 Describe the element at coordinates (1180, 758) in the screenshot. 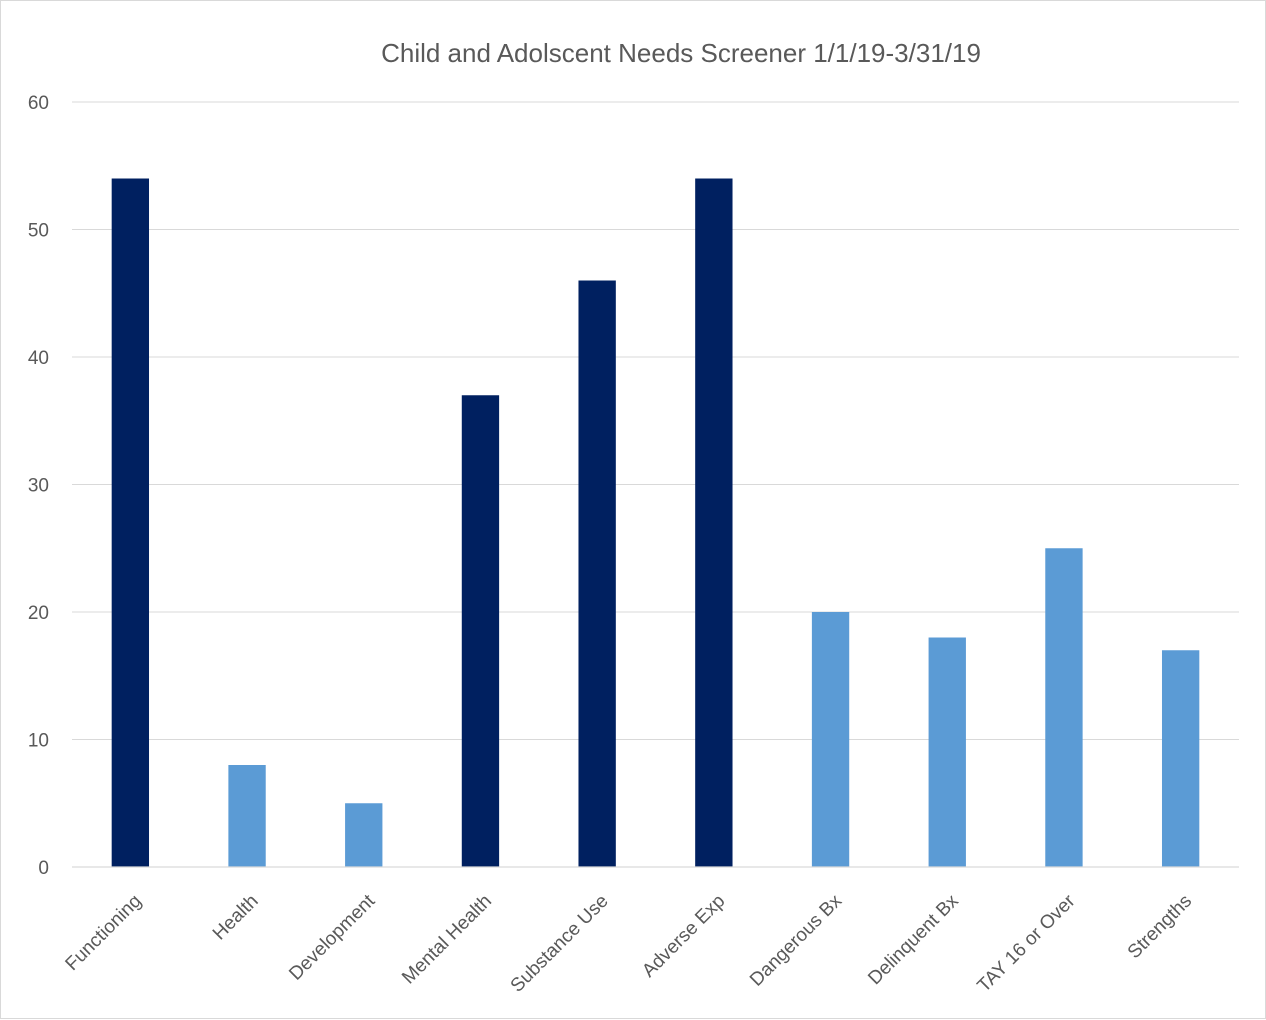

I see `bar-strengths` at that location.